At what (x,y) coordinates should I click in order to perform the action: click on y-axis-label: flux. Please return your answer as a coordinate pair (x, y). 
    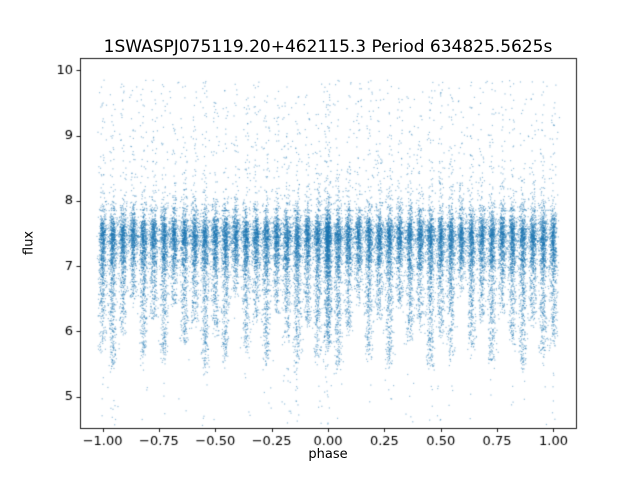
    Looking at the image, I should click on (29, 243).